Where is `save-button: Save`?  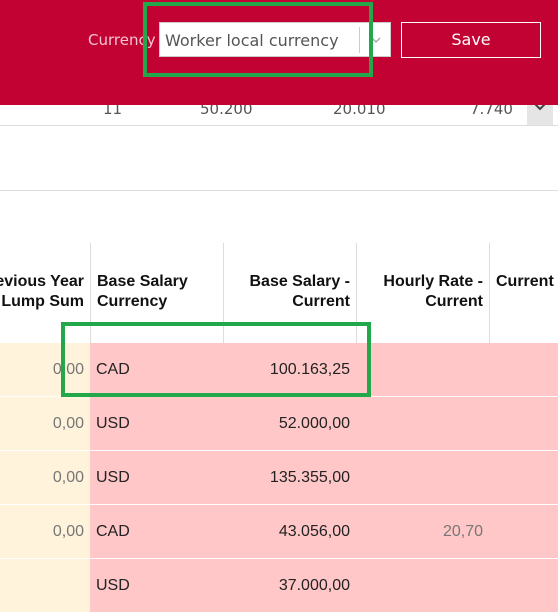 save-button: Save is located at coordinates (471, 40).